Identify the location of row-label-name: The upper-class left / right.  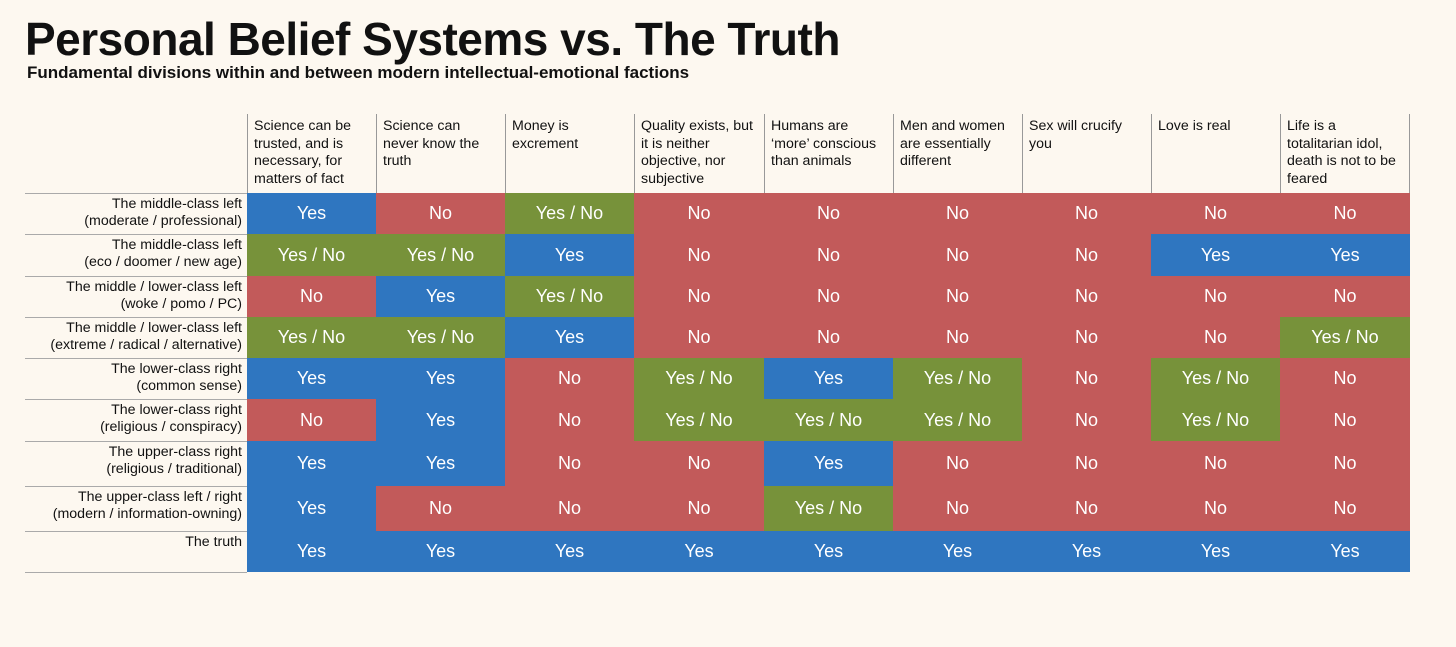
(159, 497).